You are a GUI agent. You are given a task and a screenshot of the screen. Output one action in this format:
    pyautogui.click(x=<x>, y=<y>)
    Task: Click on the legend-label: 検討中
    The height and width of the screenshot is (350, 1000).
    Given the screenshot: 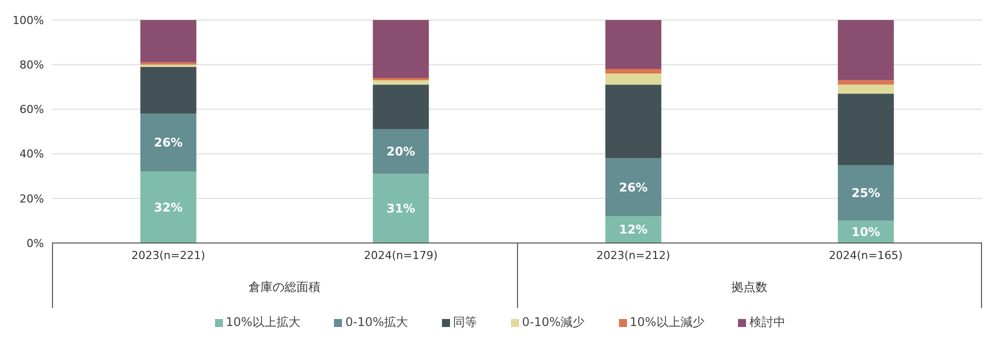 What is the action you would take?
    pyautogui.click(x=767, y=322)
    